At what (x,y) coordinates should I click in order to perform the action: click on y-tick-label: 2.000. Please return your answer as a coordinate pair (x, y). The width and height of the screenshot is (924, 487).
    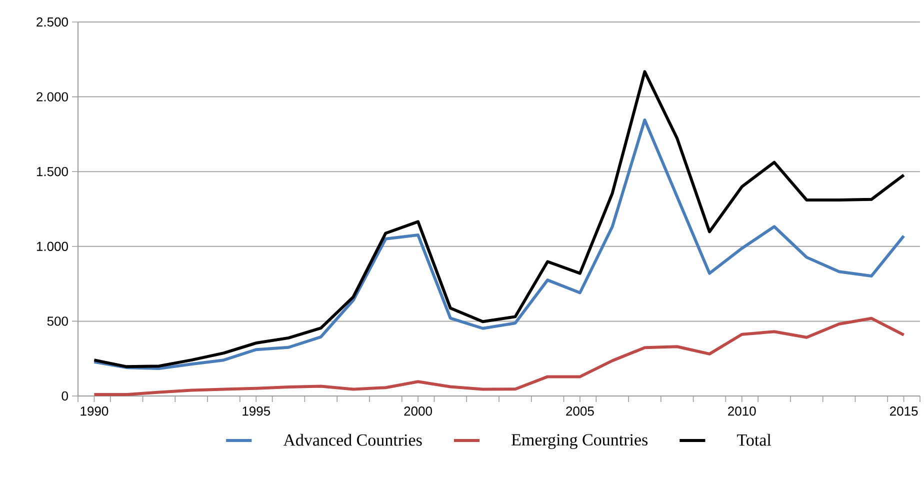
    Looking at the image, I should click on (52, 97).